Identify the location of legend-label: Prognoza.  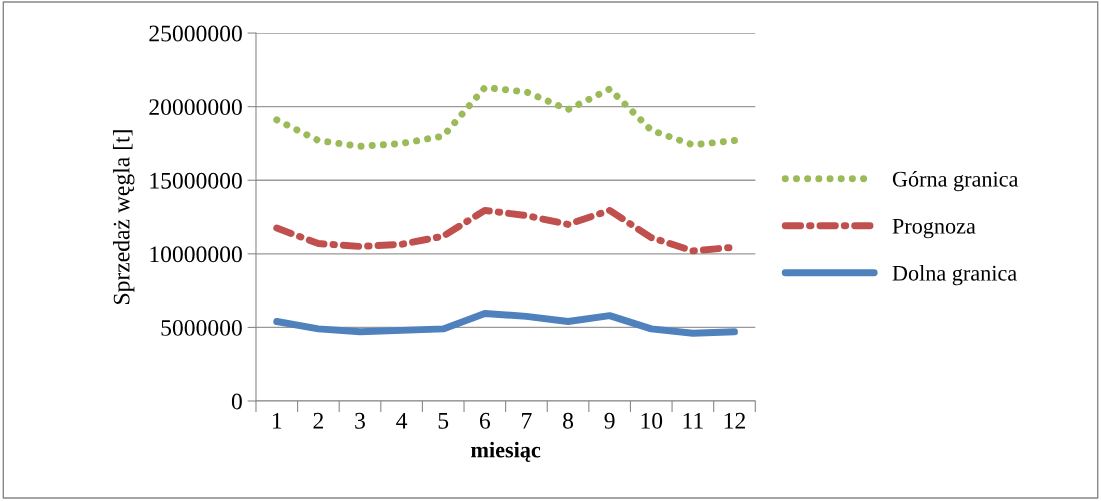
(934, 228).